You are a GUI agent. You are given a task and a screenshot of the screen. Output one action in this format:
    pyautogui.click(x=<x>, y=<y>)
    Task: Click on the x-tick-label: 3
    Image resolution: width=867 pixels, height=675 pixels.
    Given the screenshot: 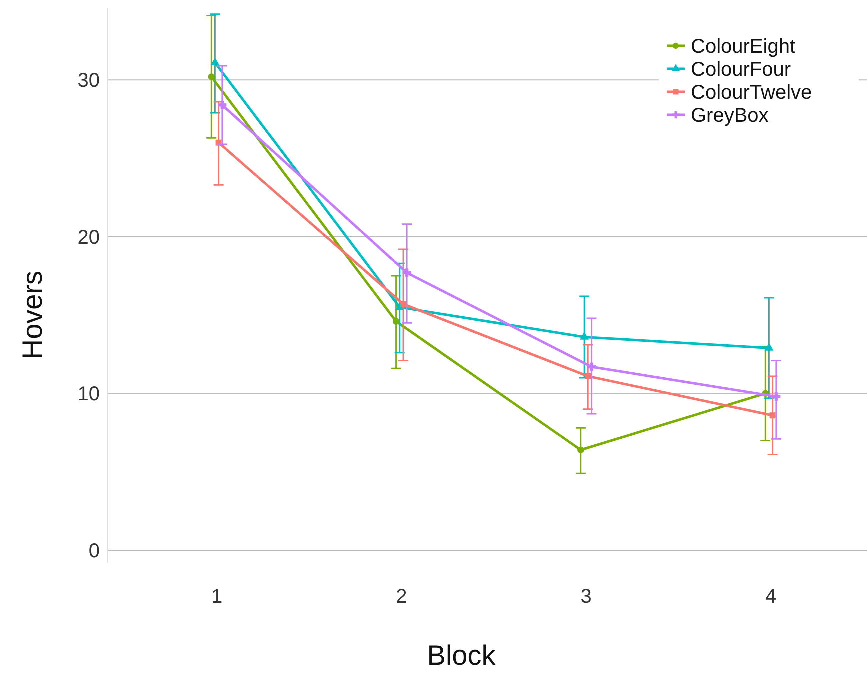 What is the action you would take?
    pyautogui.click(x=586, y=597)
    